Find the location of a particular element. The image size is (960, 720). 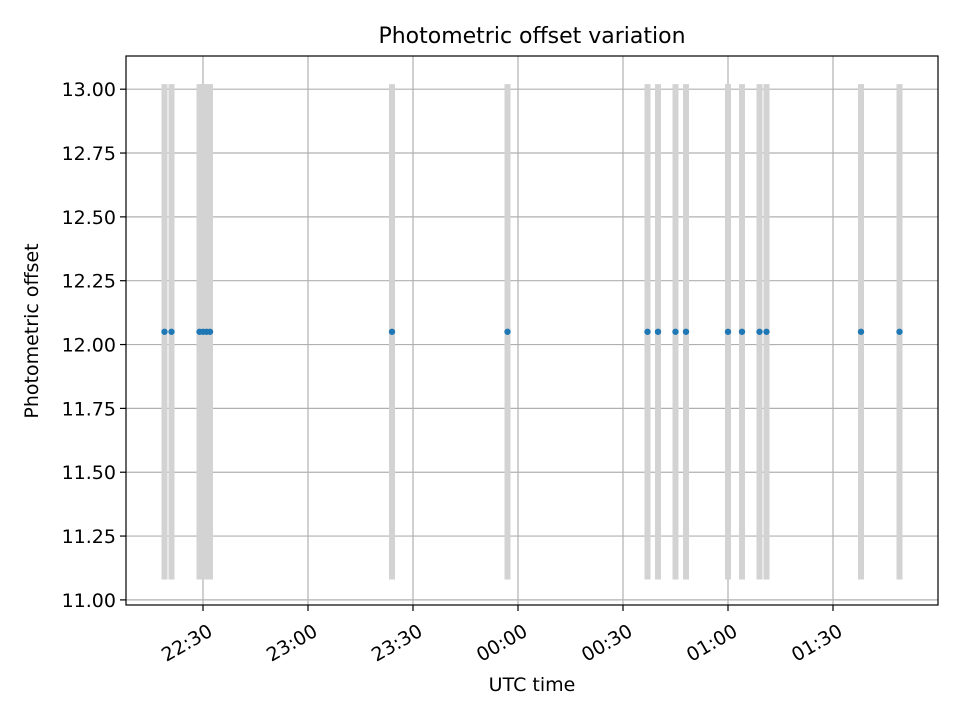

y-tick-label: 12.75 is located at coordinates (89, 154).